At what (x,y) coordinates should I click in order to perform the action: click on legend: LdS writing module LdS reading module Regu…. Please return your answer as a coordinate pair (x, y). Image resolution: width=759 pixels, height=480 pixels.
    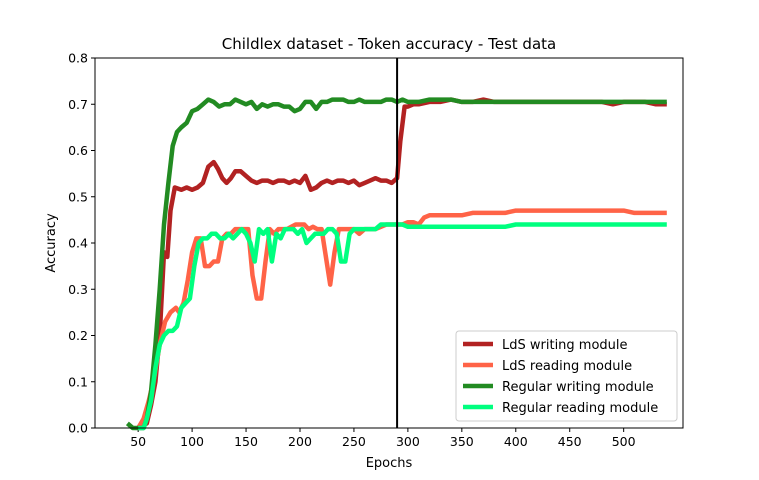
    Looking at the image, I should click on (566, 376).